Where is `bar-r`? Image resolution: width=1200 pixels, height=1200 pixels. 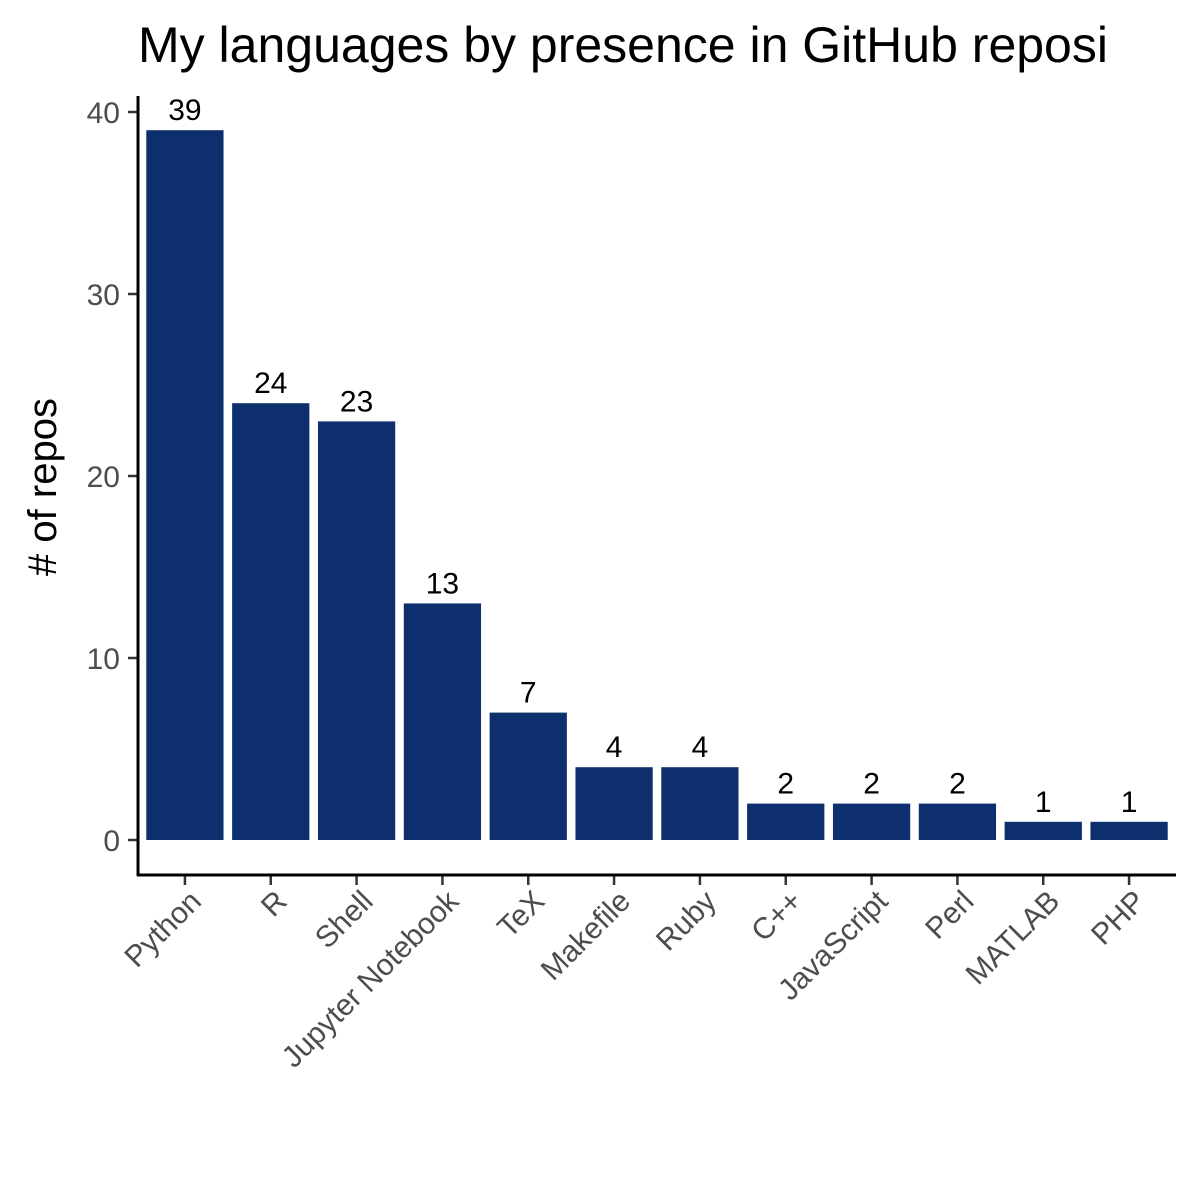
bar-r is located at coordinates (271, 621).